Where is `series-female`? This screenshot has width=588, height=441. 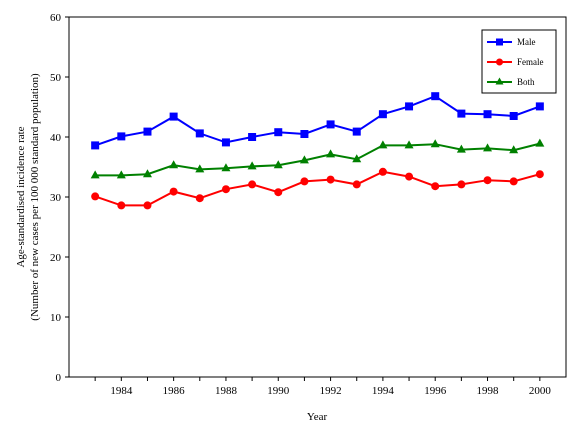 series-female is located at coordinates (317, 188).